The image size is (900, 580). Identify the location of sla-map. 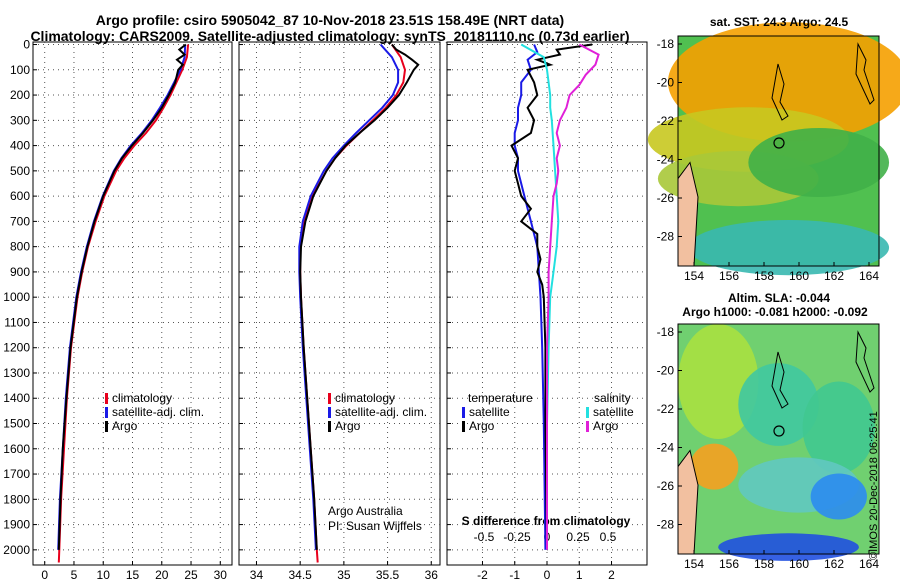
(778, 442).